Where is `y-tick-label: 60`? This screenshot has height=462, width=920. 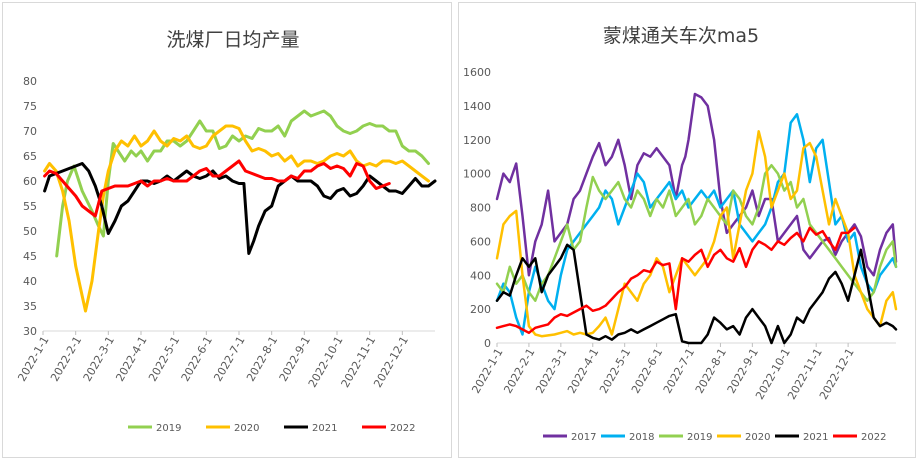
y-tick-label: 60 is located at coordinates (30, 181).